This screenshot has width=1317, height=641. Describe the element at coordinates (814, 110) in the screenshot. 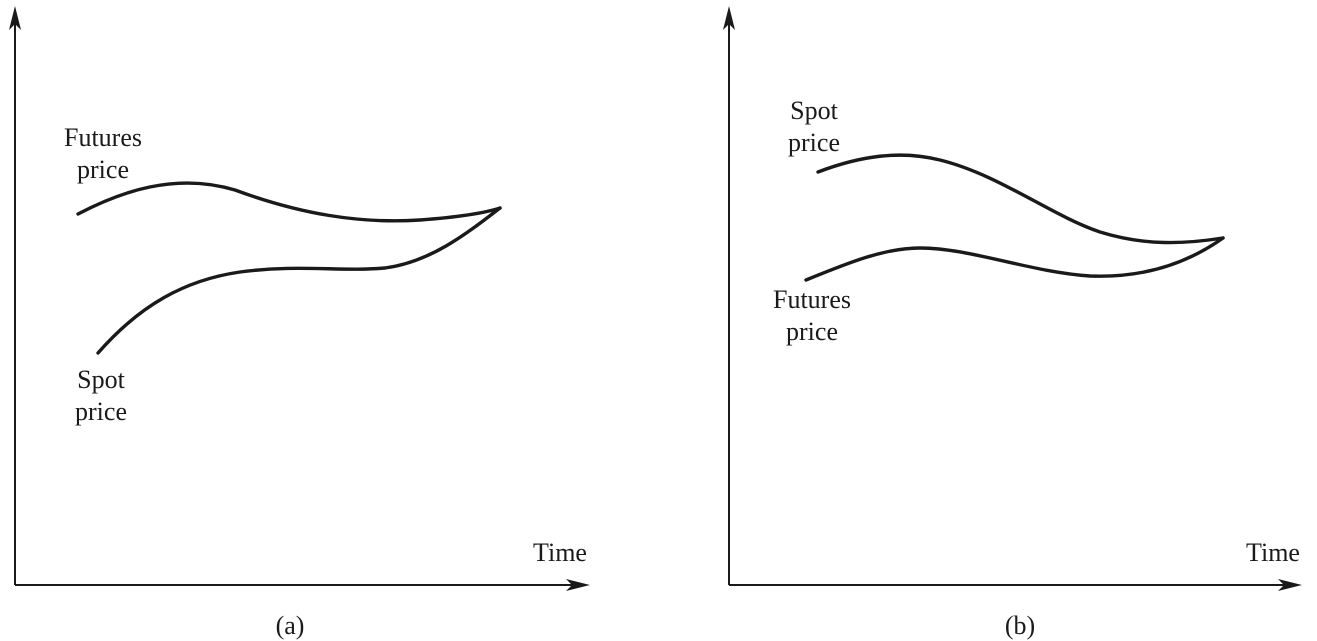

I see `panel-b-spot-label-line1: Spot` at that location.